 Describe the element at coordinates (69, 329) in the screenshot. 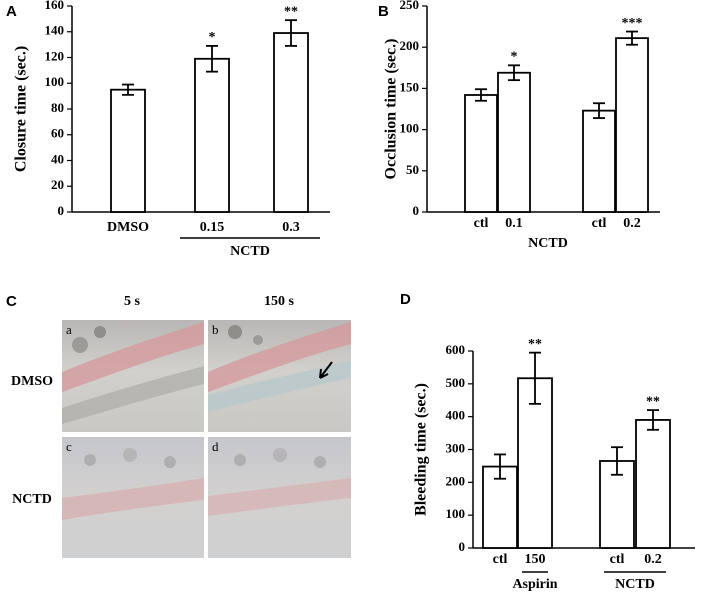

I see `image-label: a` at that location.